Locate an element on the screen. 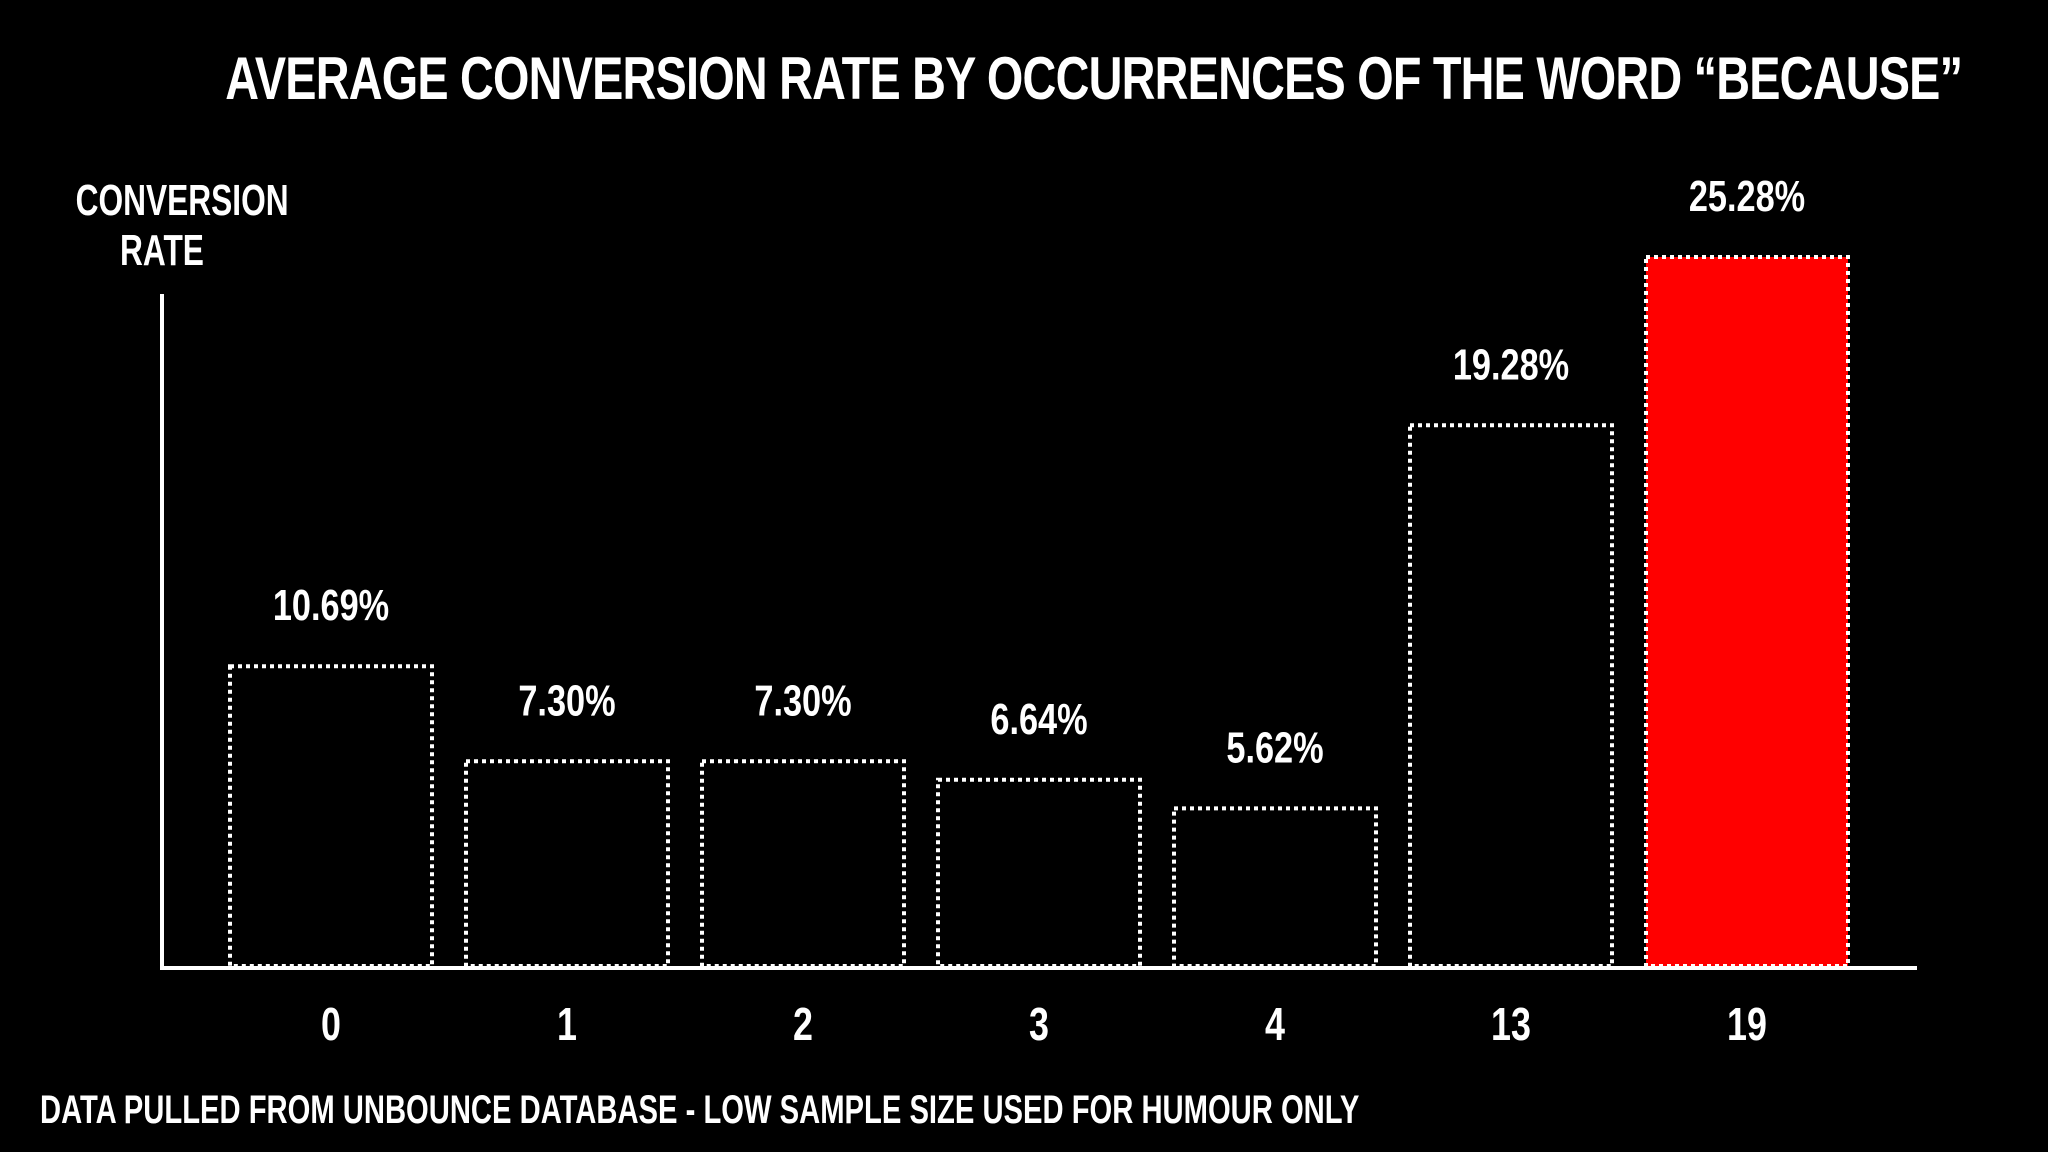 This screenshot has width=2048, height=1152. x-tick-label: 3 is located at coordinates (1039, 1024).